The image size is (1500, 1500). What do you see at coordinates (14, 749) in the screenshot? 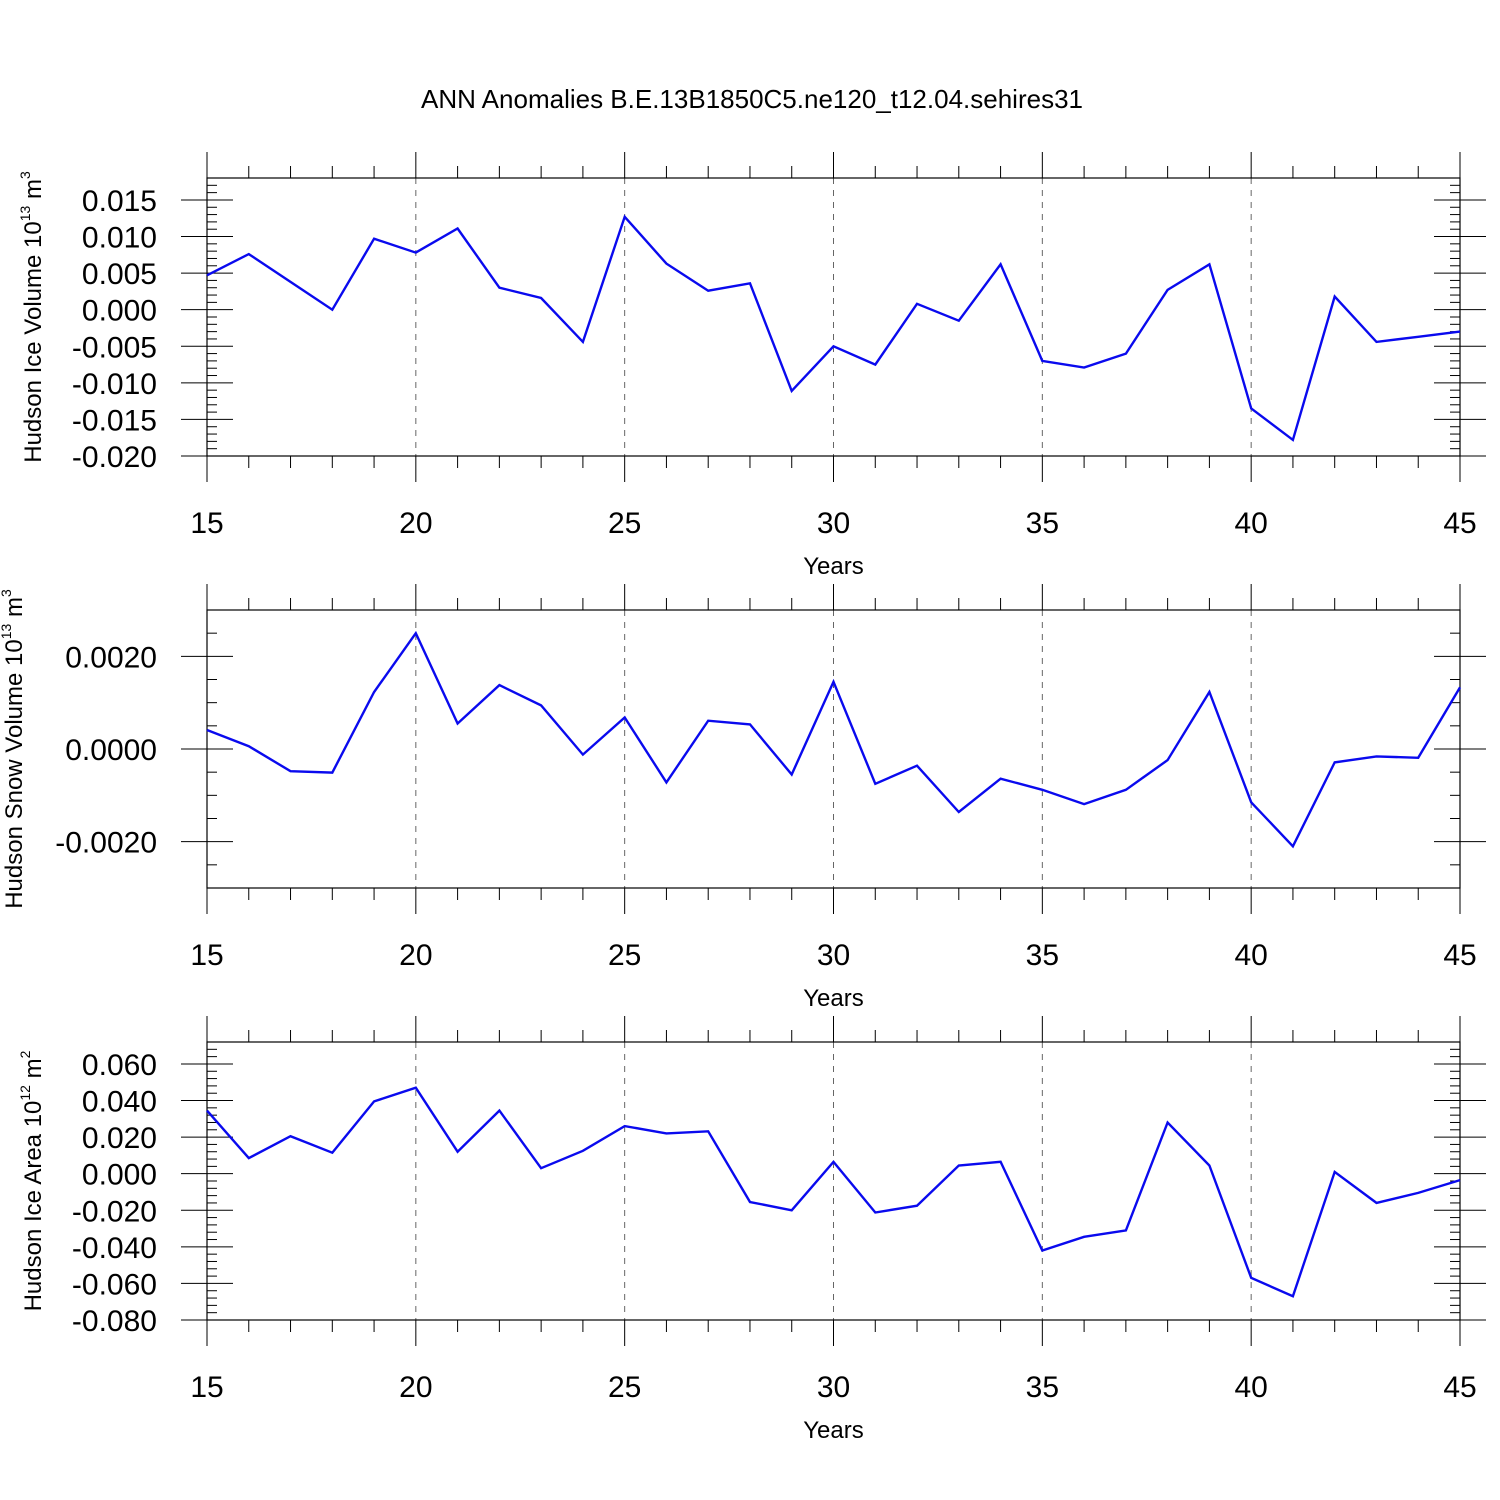
I see `y-axis-label: Hudson Snow Volume 1013 m3` at bounding box center [14, 749].